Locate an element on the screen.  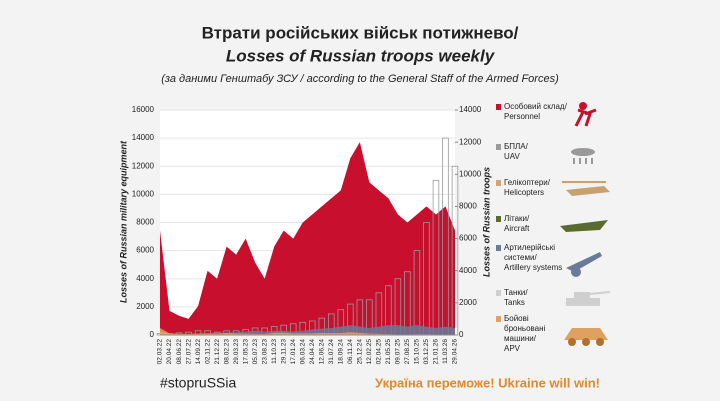
legend-line: Літаки/ is located at coordinates (517, 218).